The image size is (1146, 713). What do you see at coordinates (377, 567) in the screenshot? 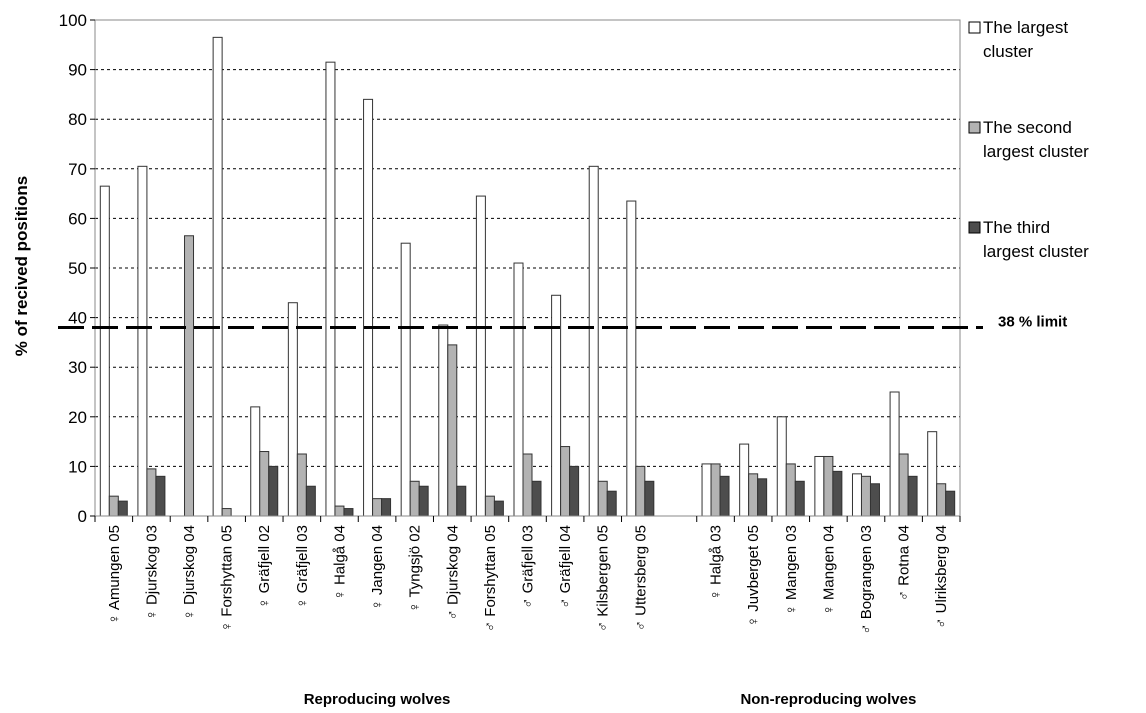
I see `x-tick-label: ♀ Jangen 04` at bounding box center [377, 567].